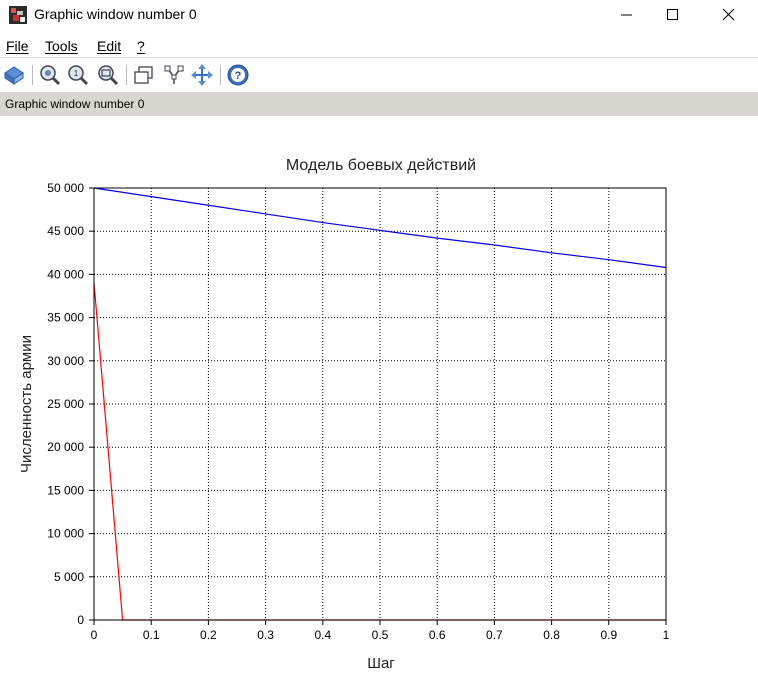 The height and width of the screenshot is (686, 758). Describe the element at coordinates (14, 75) in the screenshot. I see `rotate-icon` at that location.